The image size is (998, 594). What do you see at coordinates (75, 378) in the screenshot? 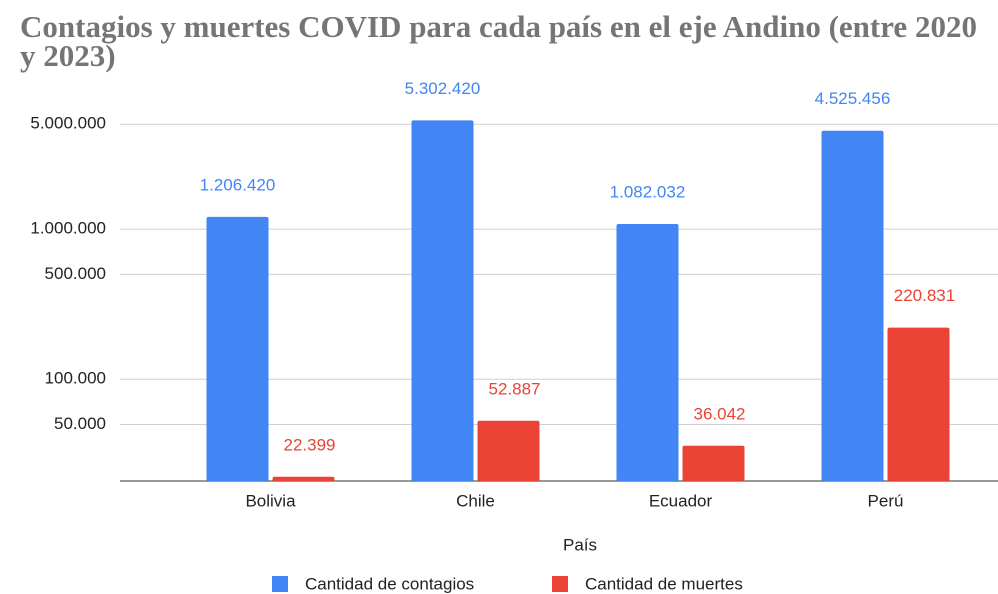
I see `y-tick-label: 100.000` at bounding box center [75, 378].